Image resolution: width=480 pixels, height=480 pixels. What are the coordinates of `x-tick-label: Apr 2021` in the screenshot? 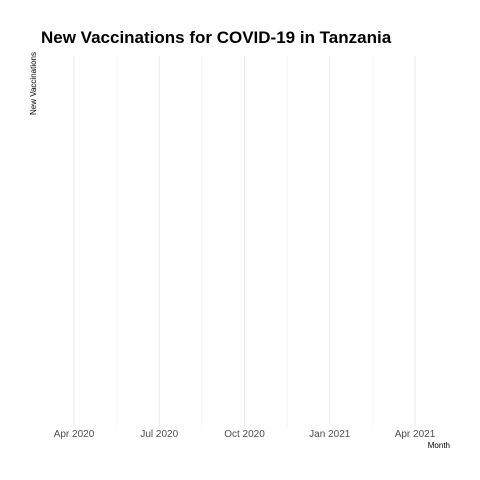 It's located at (415, 434).